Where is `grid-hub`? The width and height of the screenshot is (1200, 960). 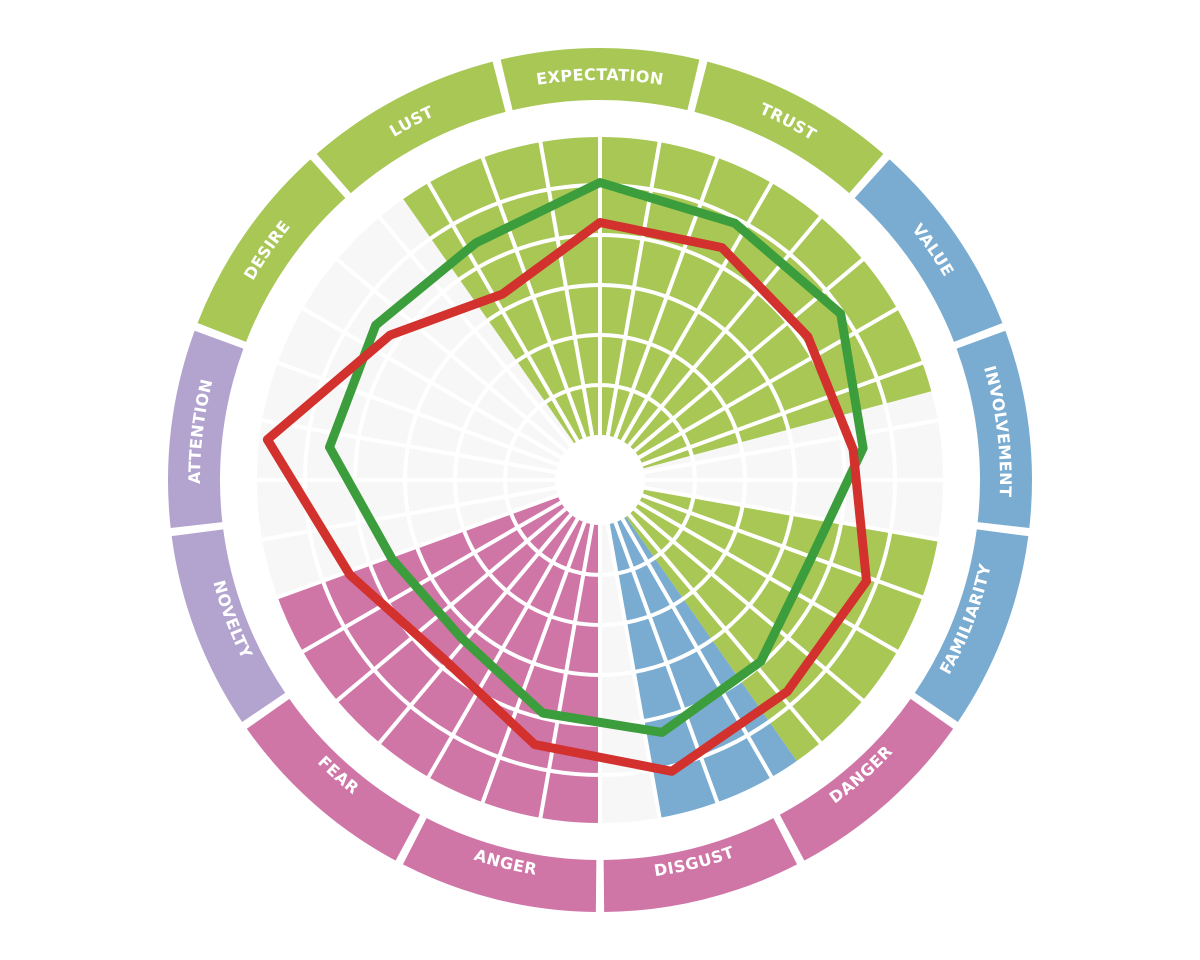
grid-hub is located at coordinates (600, 480).